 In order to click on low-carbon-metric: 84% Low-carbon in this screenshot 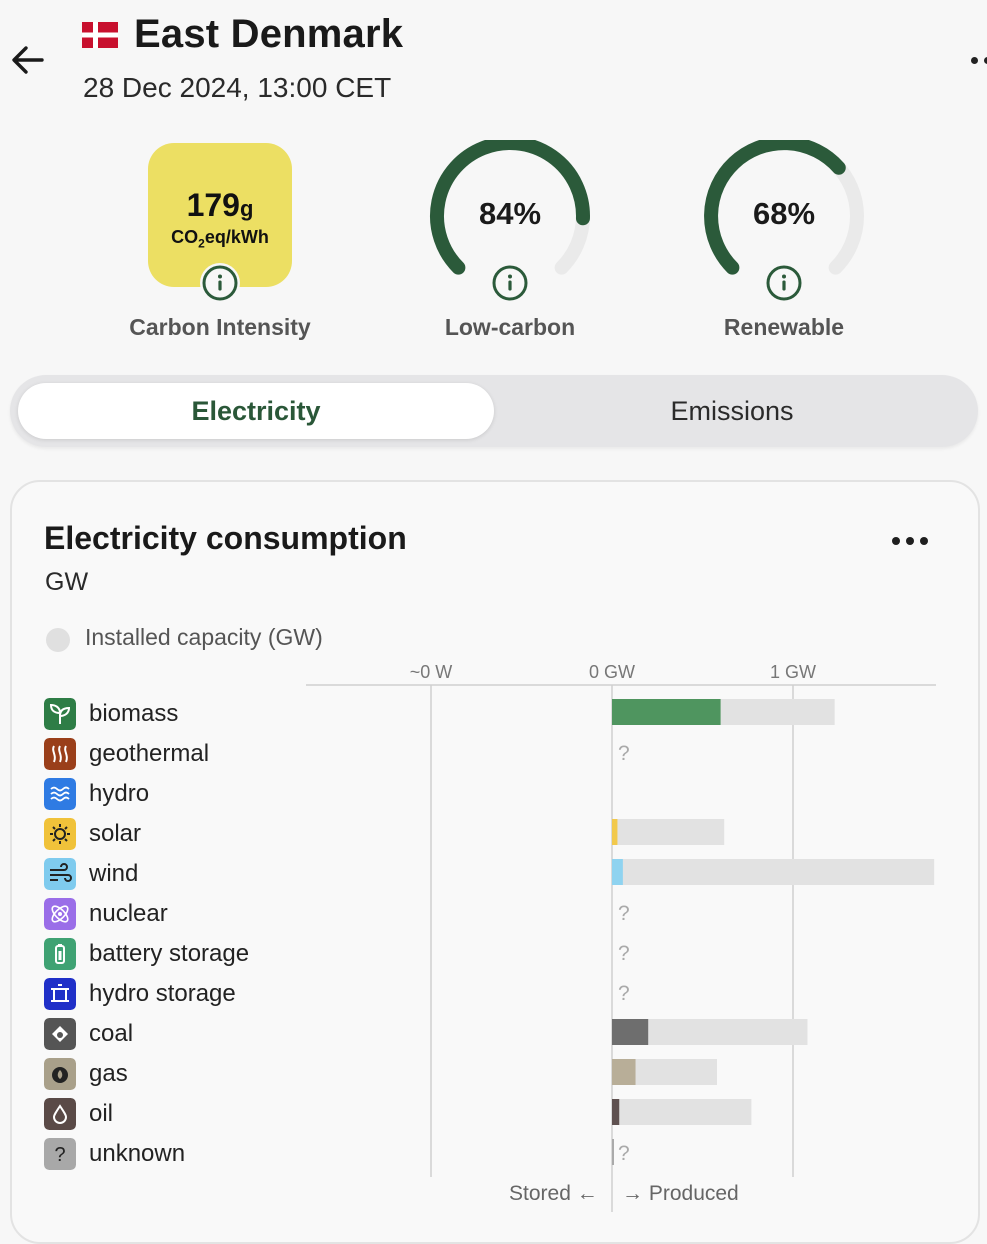, I will do `click(510, 245)`.